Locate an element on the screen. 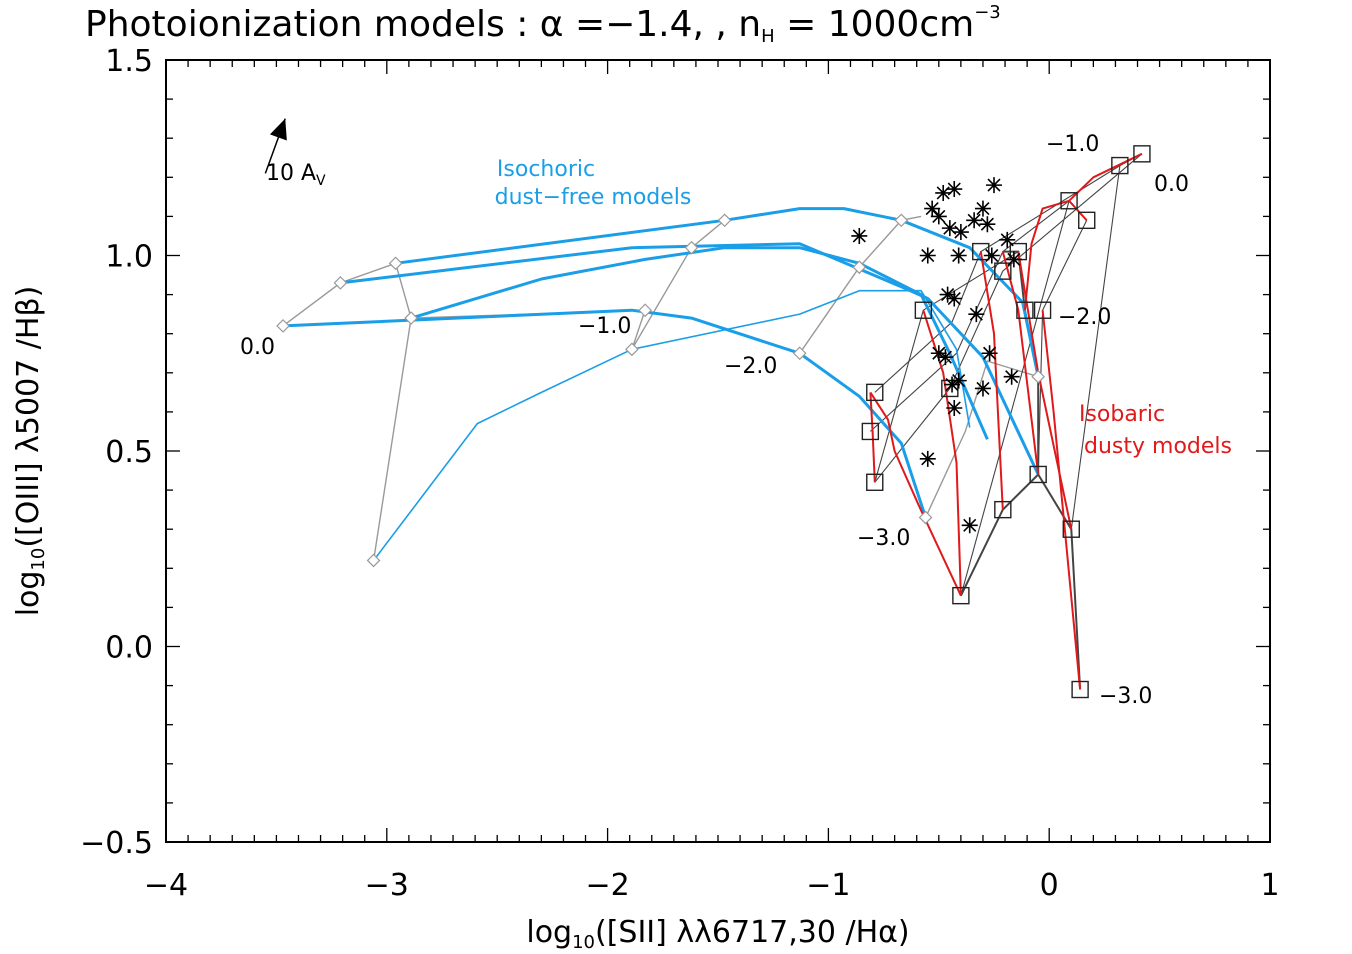 This screenshot has height=954, width=1352. y-axis-title-post: ([OIII] λ5007 /Hβ) is located at coordinates (28, 417).